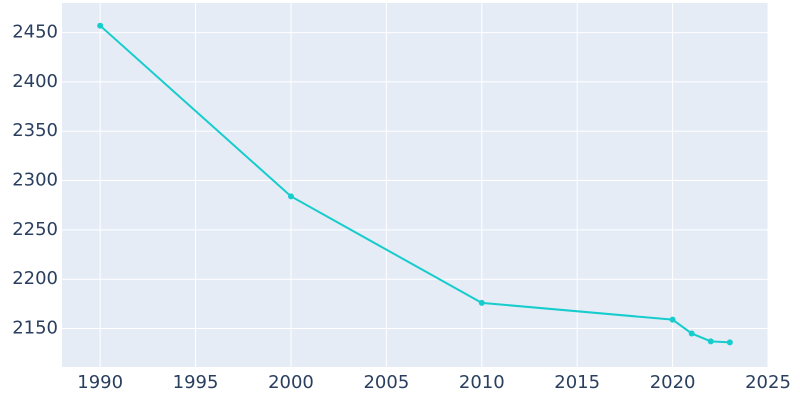 The width and height of the screenshot is (800, 404). Describe the element at coordinates (100, 382) in the screenshot. I see `x-tick-label: 1990` at that location.